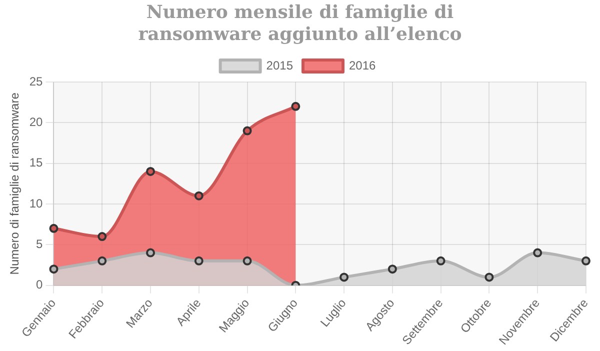  What do you see at coordinates (36, 81) in the screenshot?
I see `y-tick-label: 25` at bounding box center [36, 81].